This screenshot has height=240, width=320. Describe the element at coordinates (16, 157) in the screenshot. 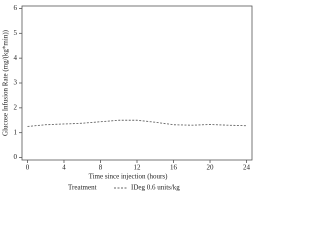

I see `y-tick-label: 0` at that location.